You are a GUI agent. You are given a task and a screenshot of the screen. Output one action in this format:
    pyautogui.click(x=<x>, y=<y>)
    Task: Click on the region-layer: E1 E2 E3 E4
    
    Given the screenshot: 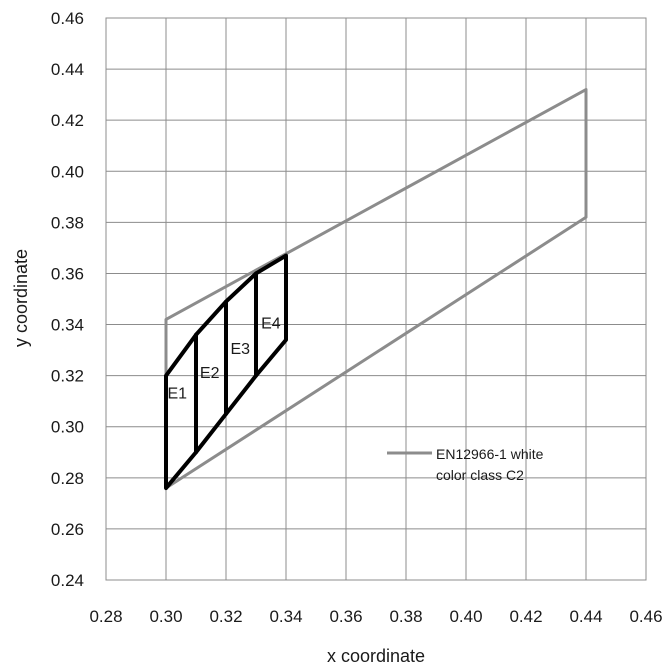 What is the action you would take?
    pyautogui.click(x=226, y=372)
    